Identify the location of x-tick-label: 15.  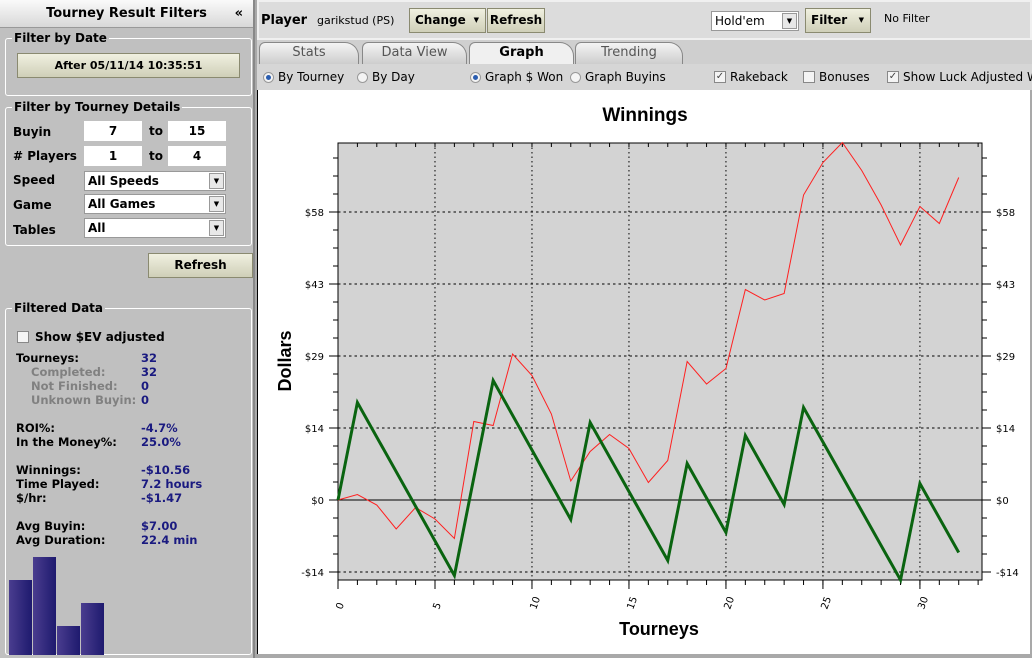
(632, 603).